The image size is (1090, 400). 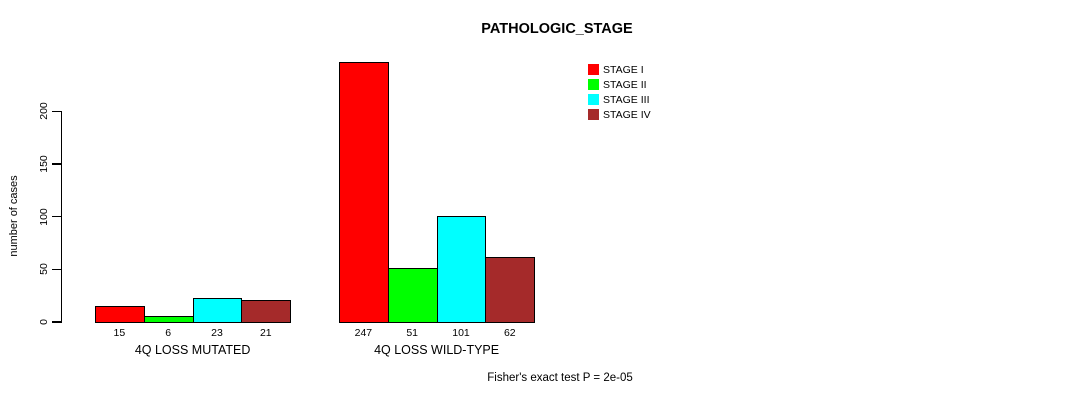 What do you see at coordinates (412, 333) in the screenshot?
I see `bar-value-label: 51` at bounding box center [412, 333].